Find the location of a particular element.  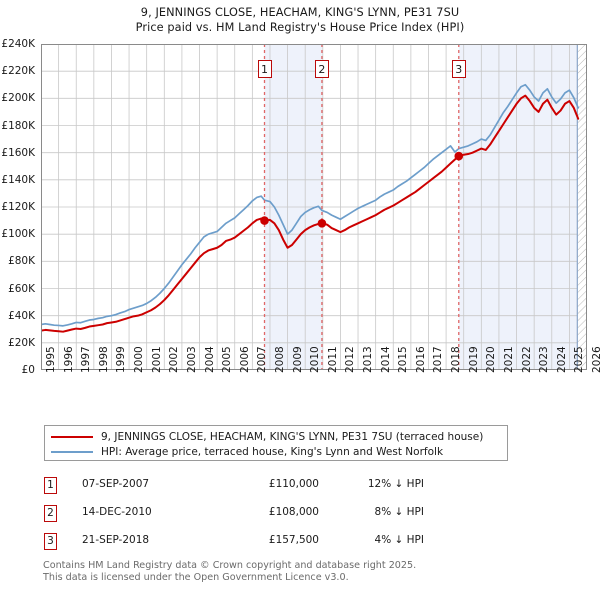

x-axis-tick-label: 2012 is located at coordinates (350, 359).